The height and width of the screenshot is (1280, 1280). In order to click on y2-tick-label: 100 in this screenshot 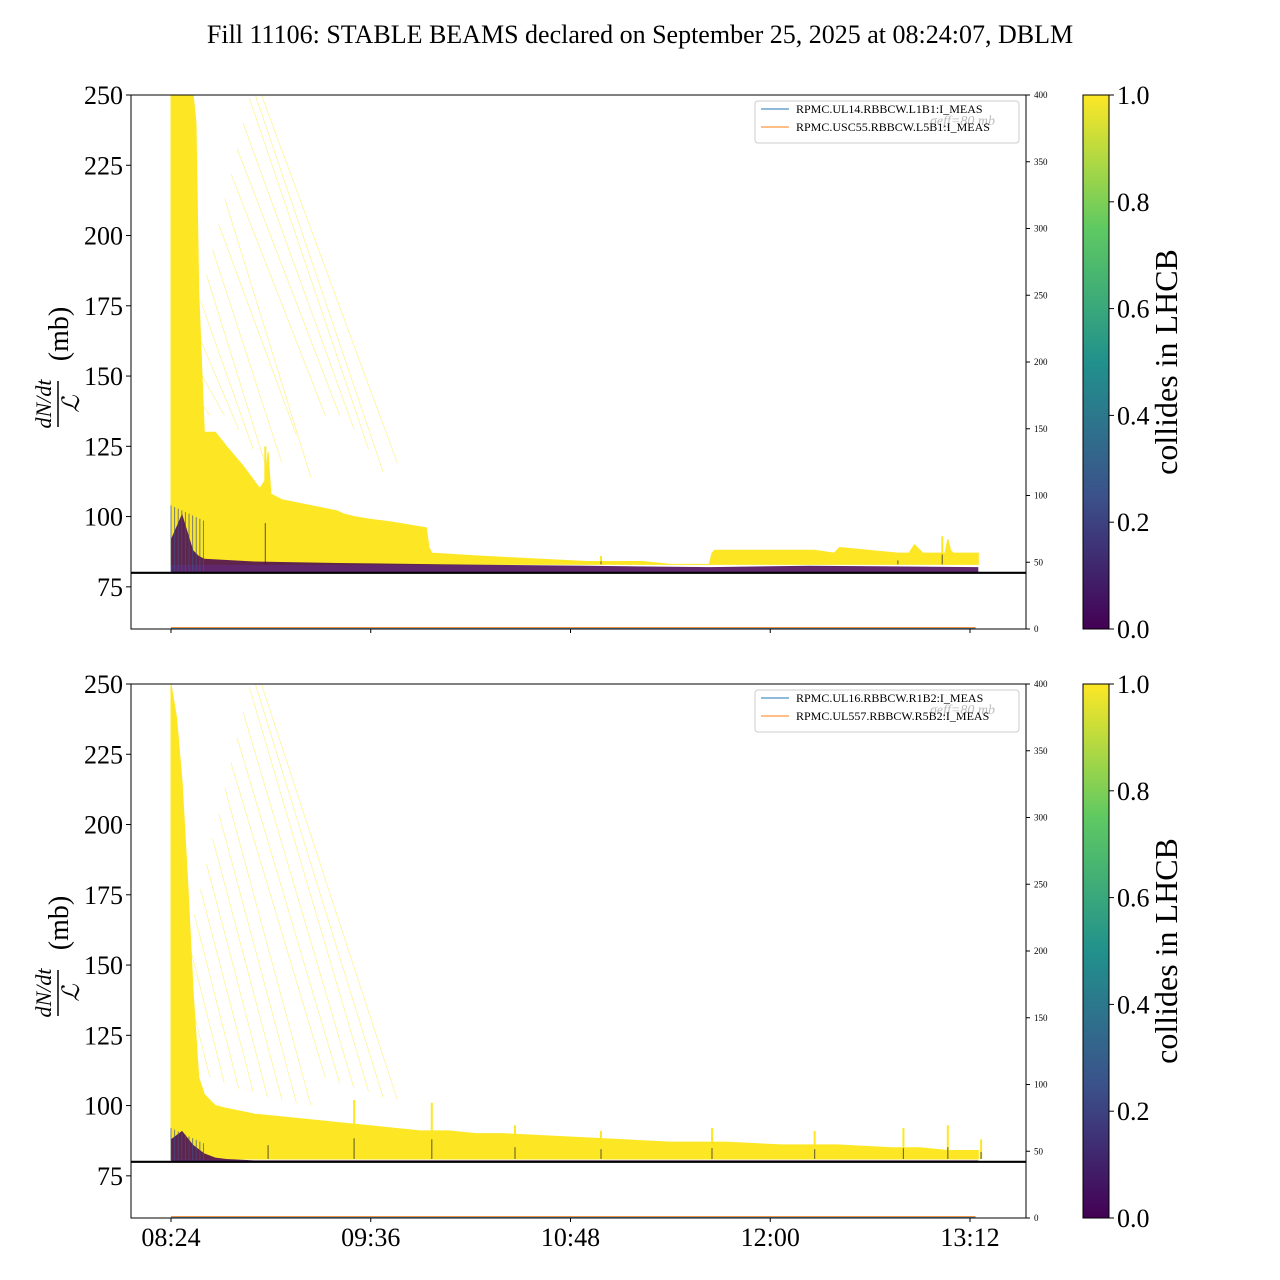, I will do `click(1041, 1085)`.